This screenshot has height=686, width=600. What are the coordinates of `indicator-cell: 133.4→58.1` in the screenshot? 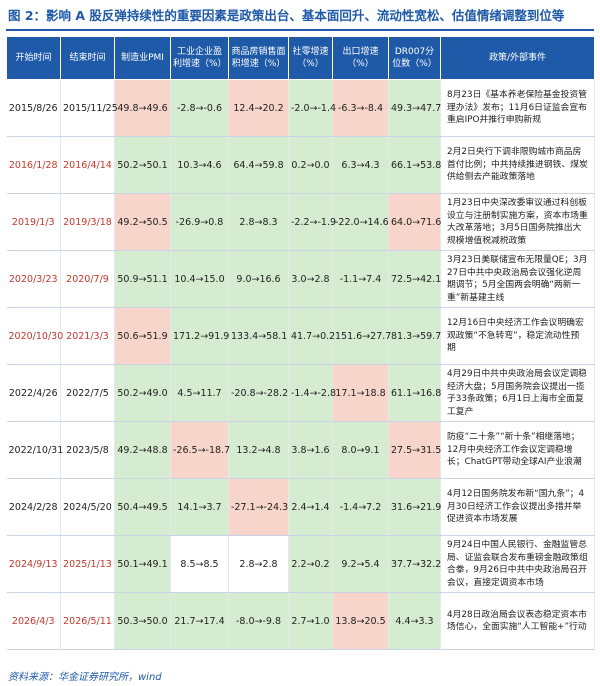 It's located at (258, 336).